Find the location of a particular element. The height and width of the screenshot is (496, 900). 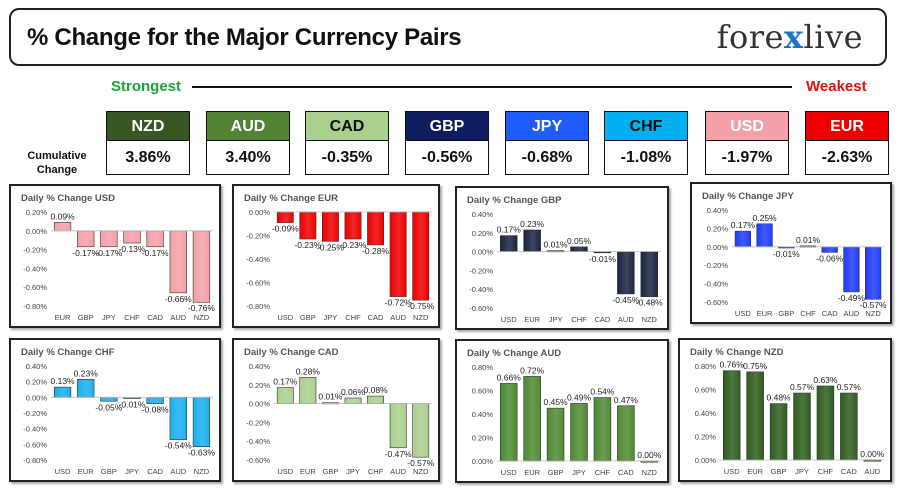

forexlive-logo: forexlive is located at coordinates (790, 37).